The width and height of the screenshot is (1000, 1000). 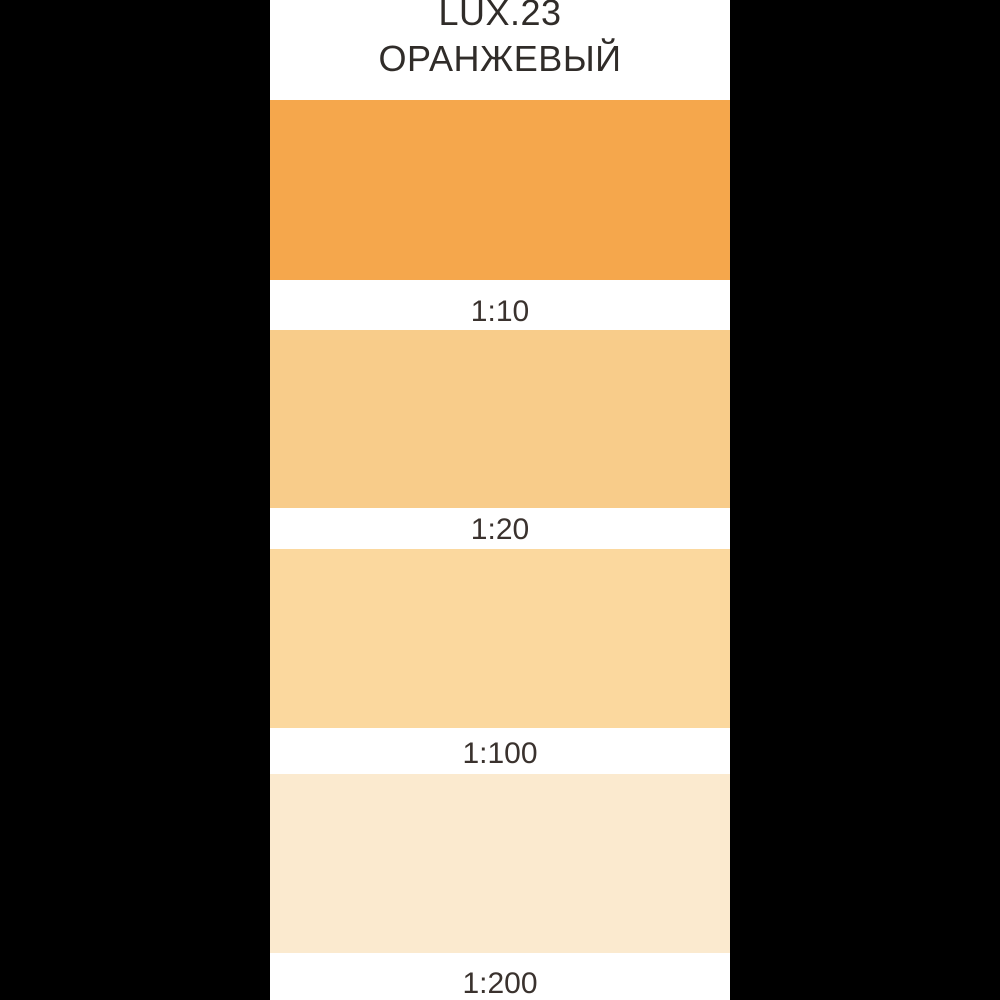 What do you see at coordinates (500, 983) in the screenshot?
I see `ratio-label-1-200: 1:200` at bounding box center [500, 983].